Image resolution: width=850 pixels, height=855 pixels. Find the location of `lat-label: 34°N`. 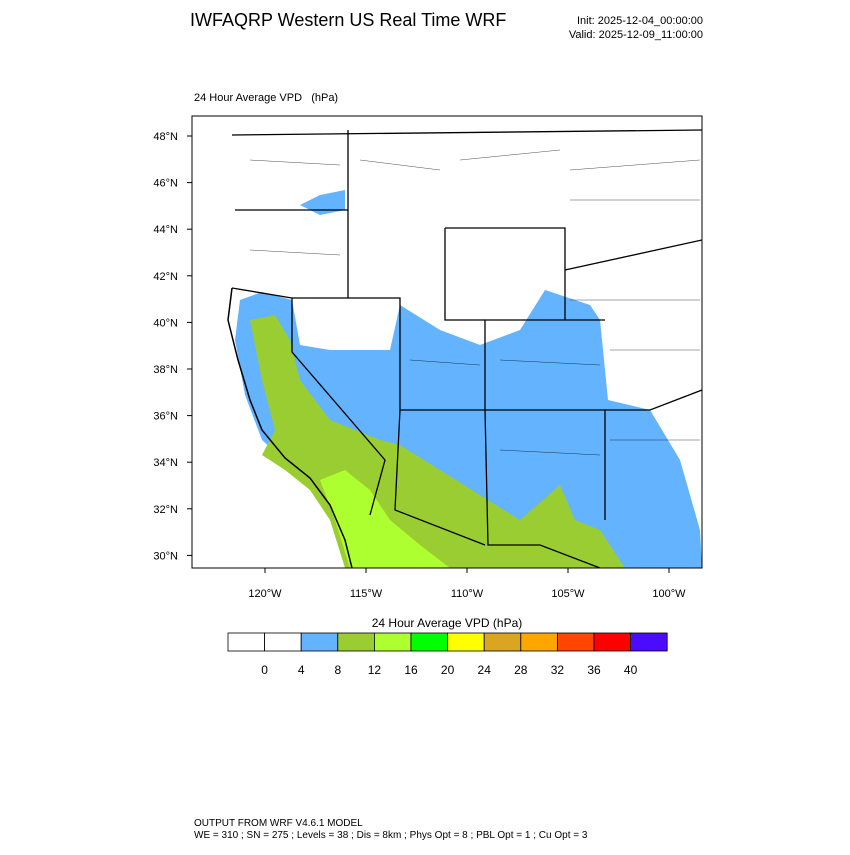

lat-label: 34°N is located at coordinates (165, 463).